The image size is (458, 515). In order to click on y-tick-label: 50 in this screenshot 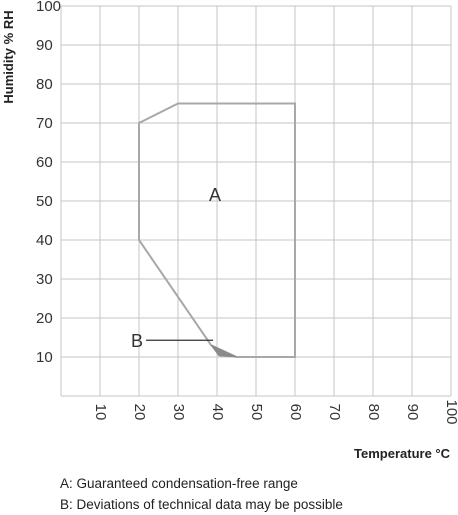, I will do `click(44, 201)`.